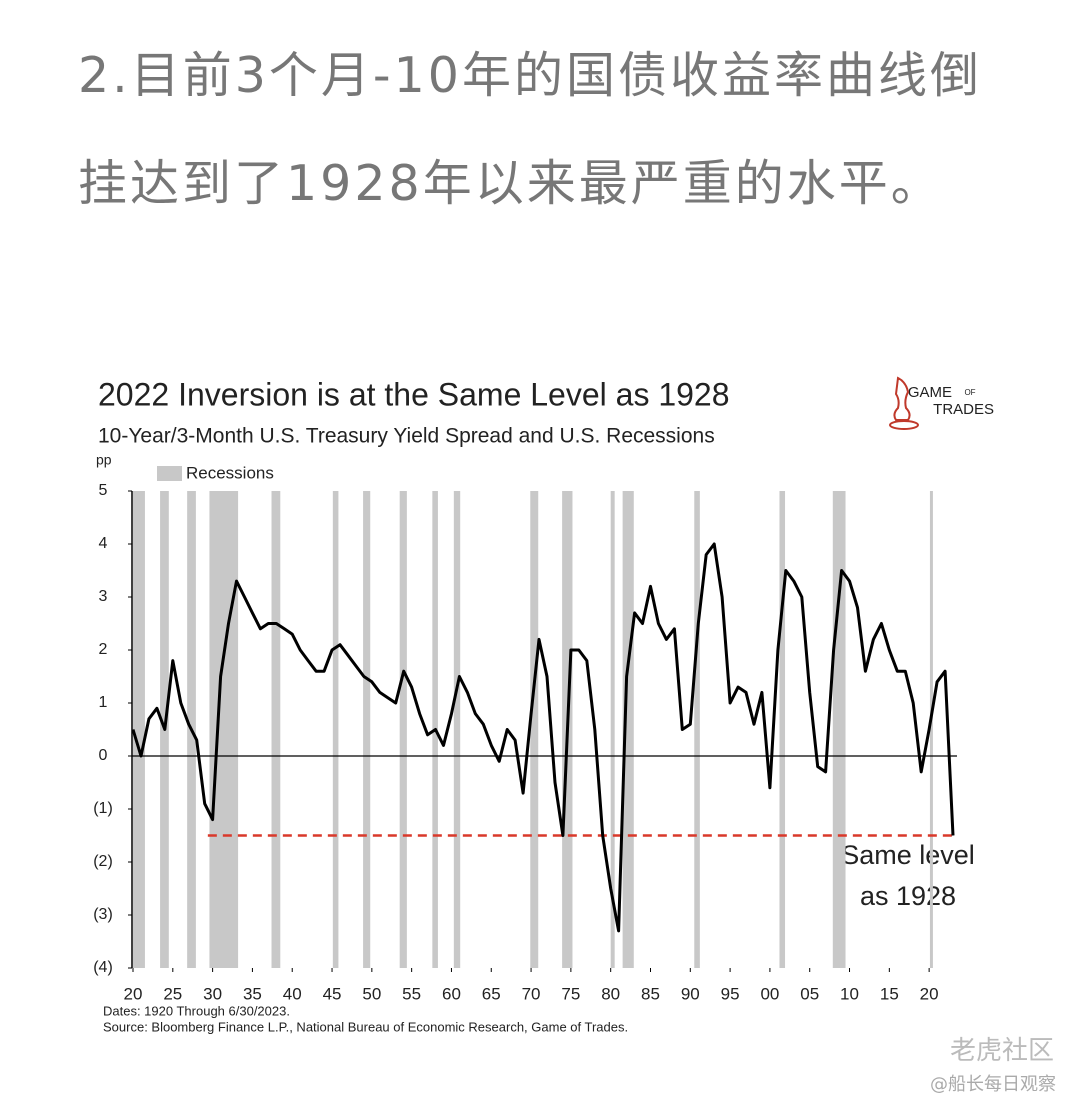 Image resolution: width=1080 pixels, height=1107 pixels. What do you see at coordinates (103, 649) in the screenshot?
I see `y-tick-label: 2` at bounding box center [103, 649].